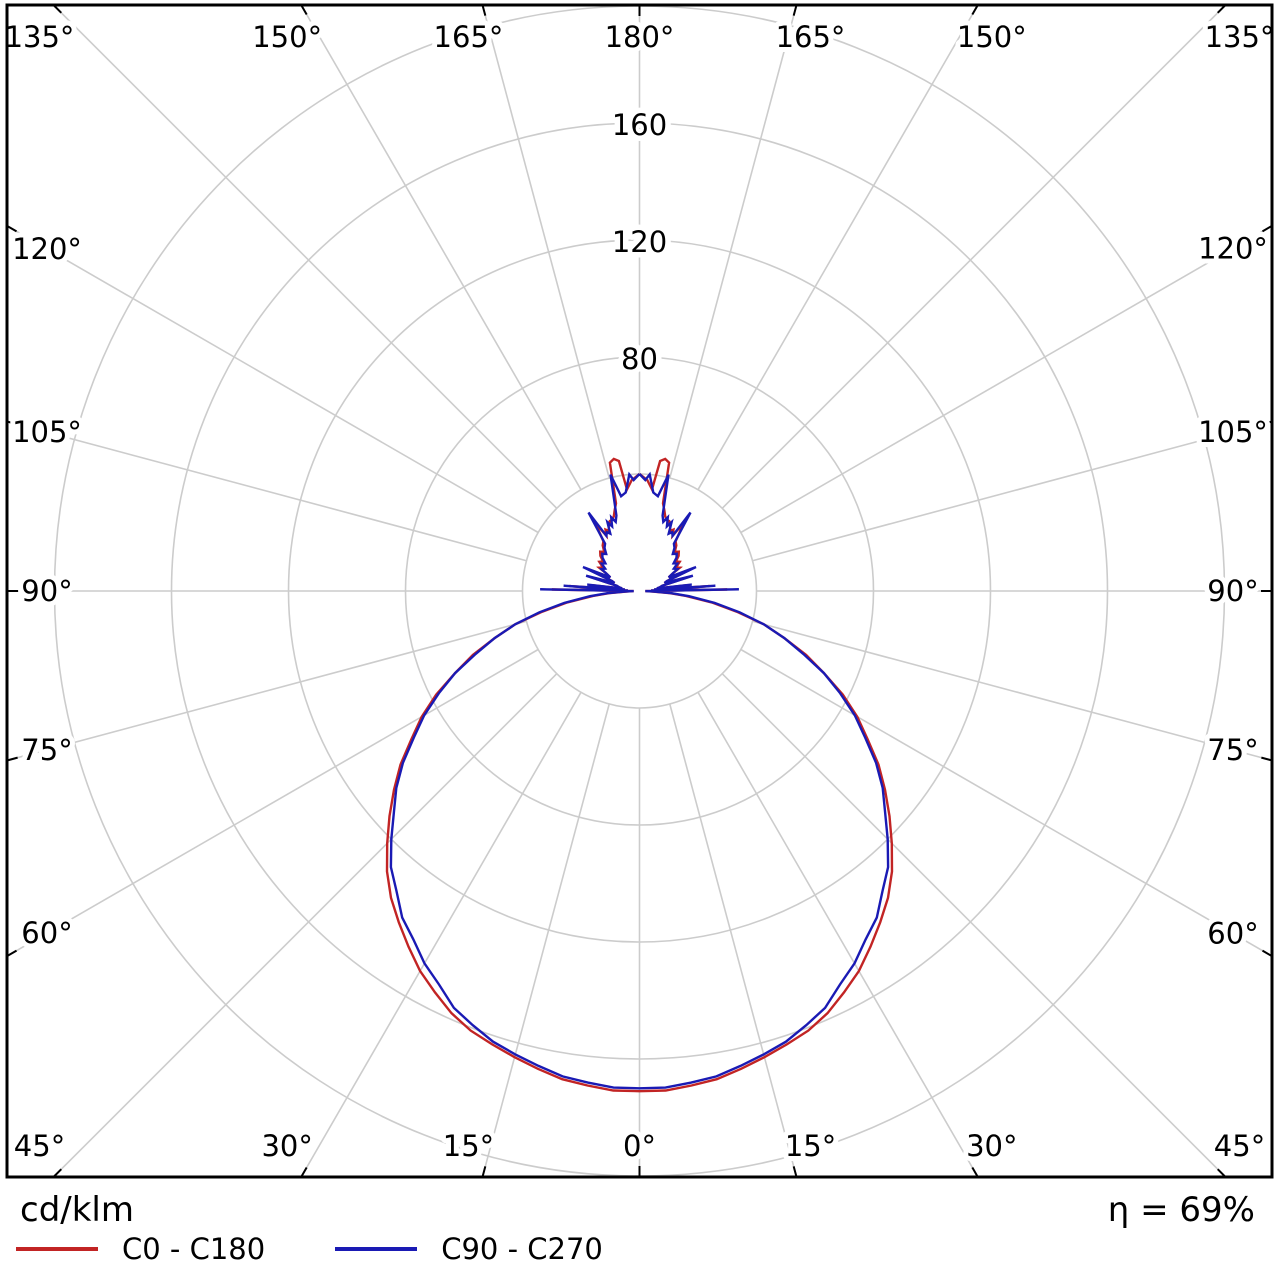 The height and width of the screenshot is (1280, 1280). I want to click on legend-label-c90-c270: C90 - C270, so click(522, 1249).